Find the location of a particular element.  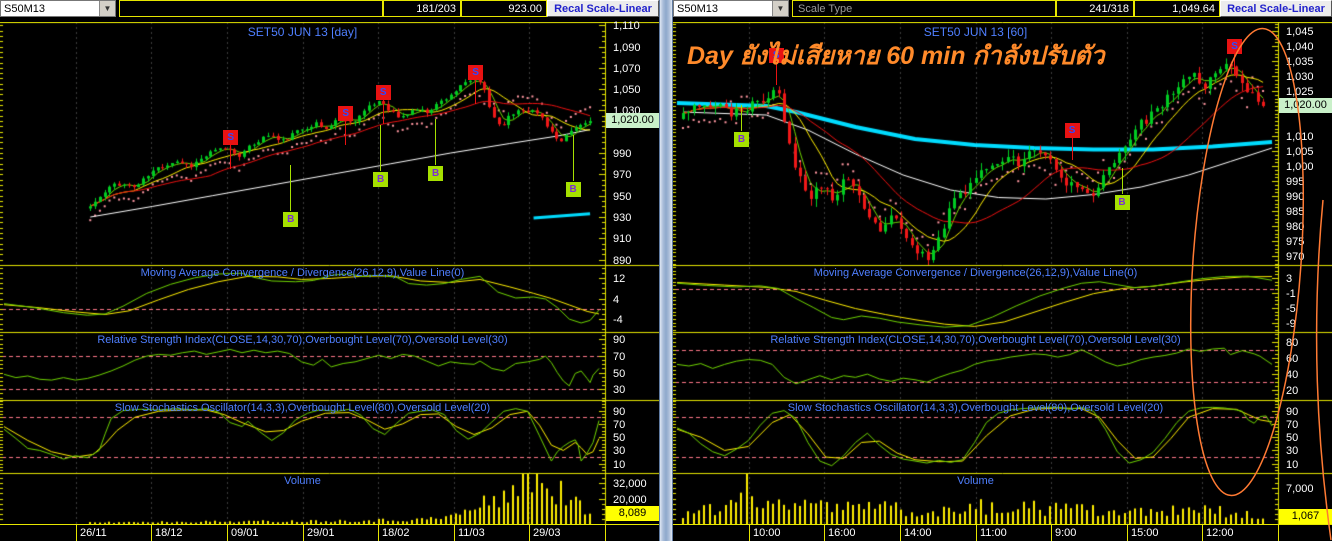

axis-tick-label: 1,050 is located at coordinates (627, 89).